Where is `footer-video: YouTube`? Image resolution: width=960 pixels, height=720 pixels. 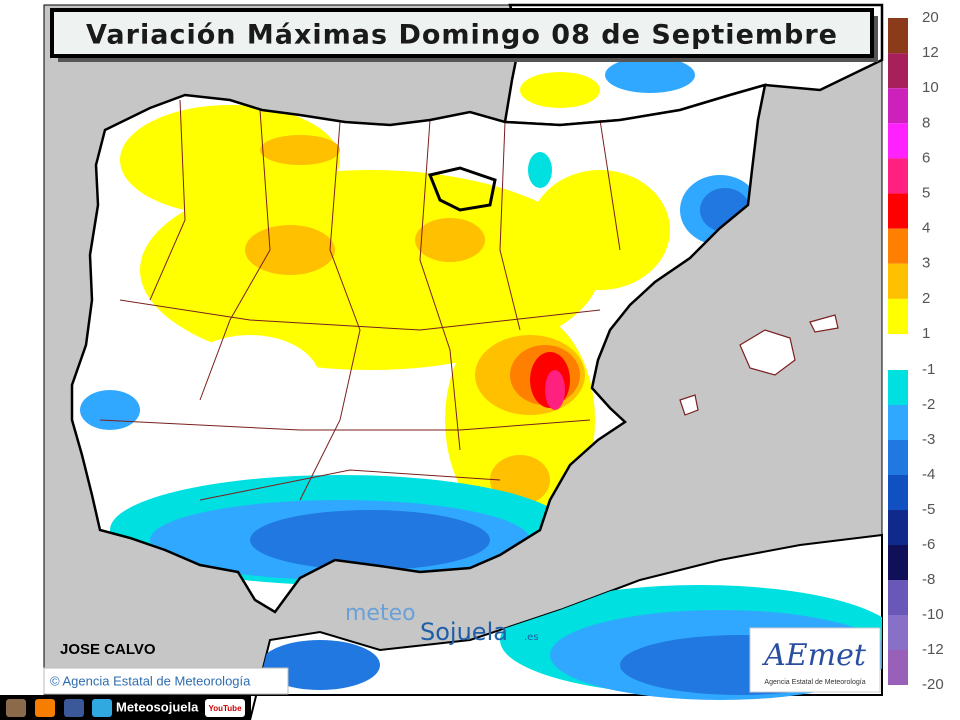 footer-video: YouTube is located at coordinates (225, 708).